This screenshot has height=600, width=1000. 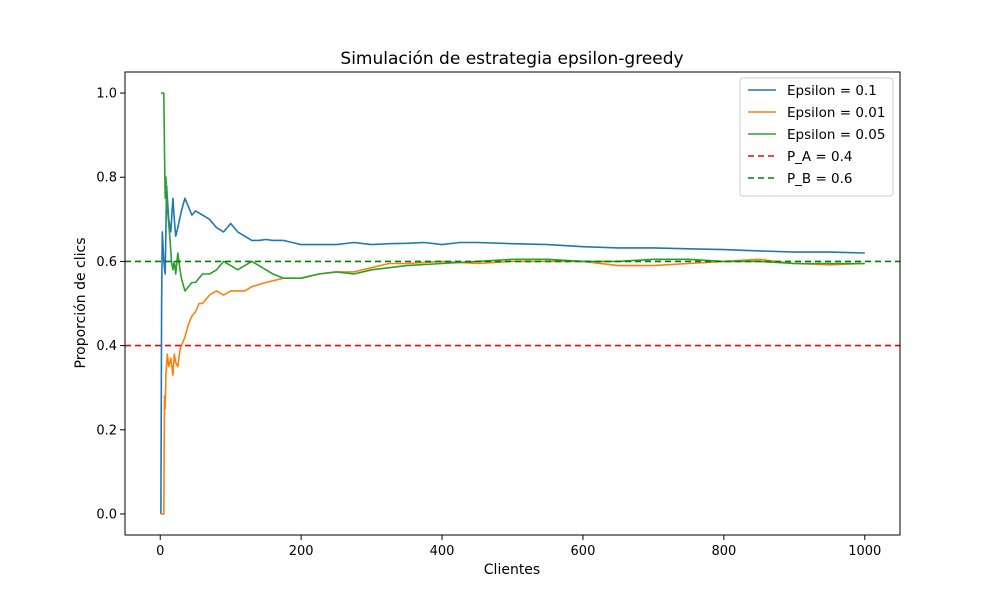 What do you see at coordinates (106, 262) in the screenshot?
I see `y-tick-label: 0.6` at bounding box center [106, 262].